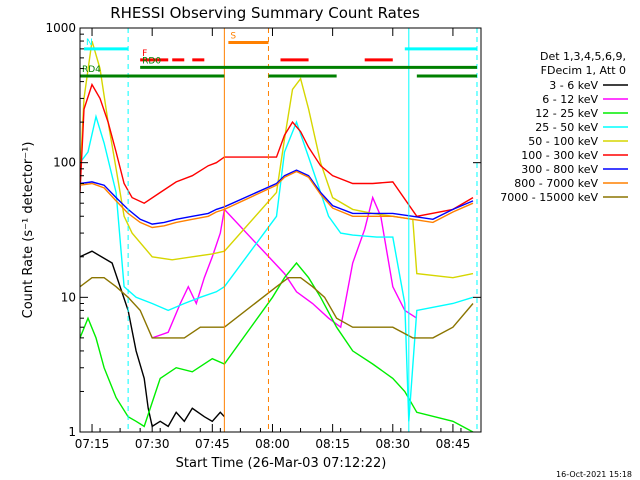 The width and height of the screenshot is (640, 480). Describe the element at coordinates (89, 43) in the screenshot. I see `state-label-n: N` at that location.